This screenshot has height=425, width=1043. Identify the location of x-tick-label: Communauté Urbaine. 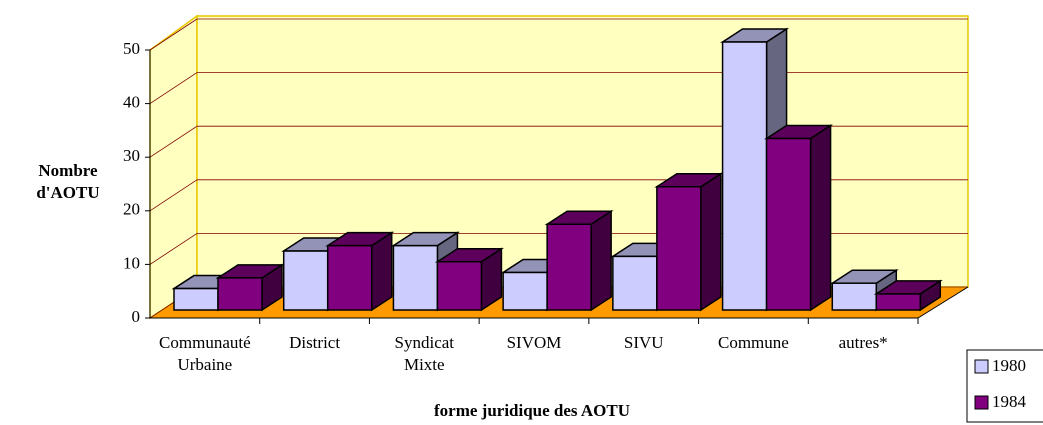
(205, 353).